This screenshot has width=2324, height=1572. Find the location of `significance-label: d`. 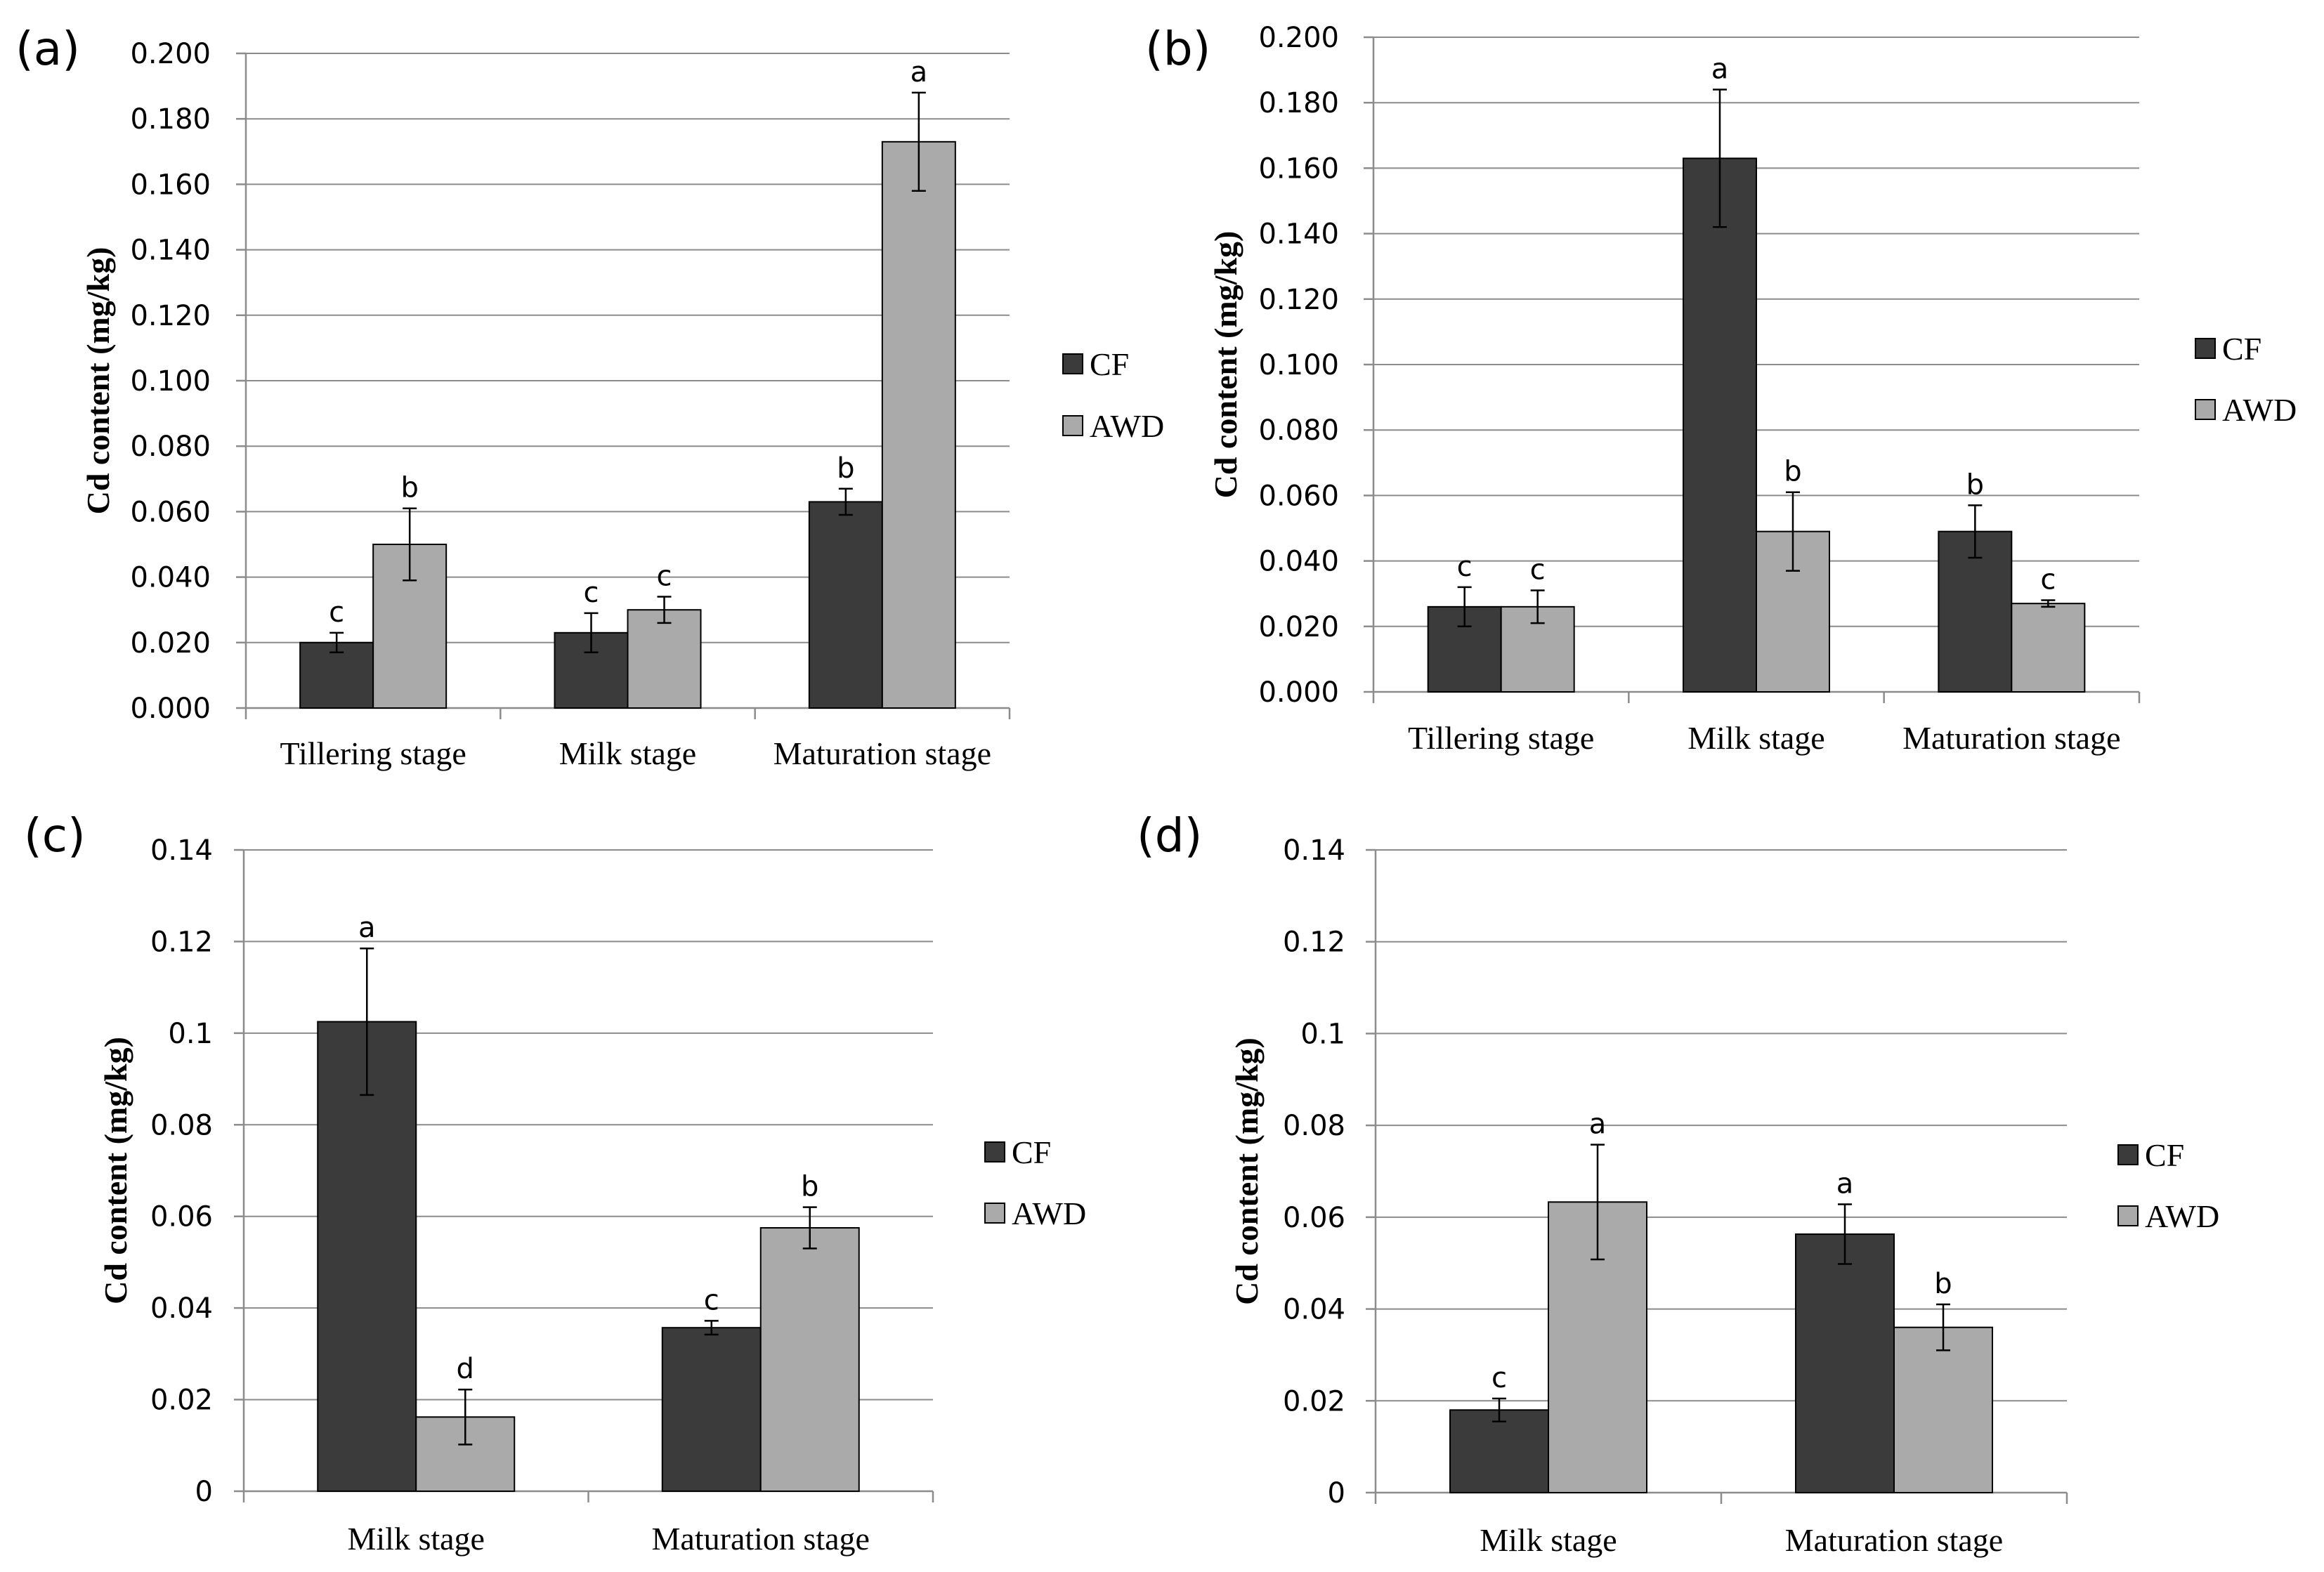

significance-label: d is located at coordinates (466, 1369).